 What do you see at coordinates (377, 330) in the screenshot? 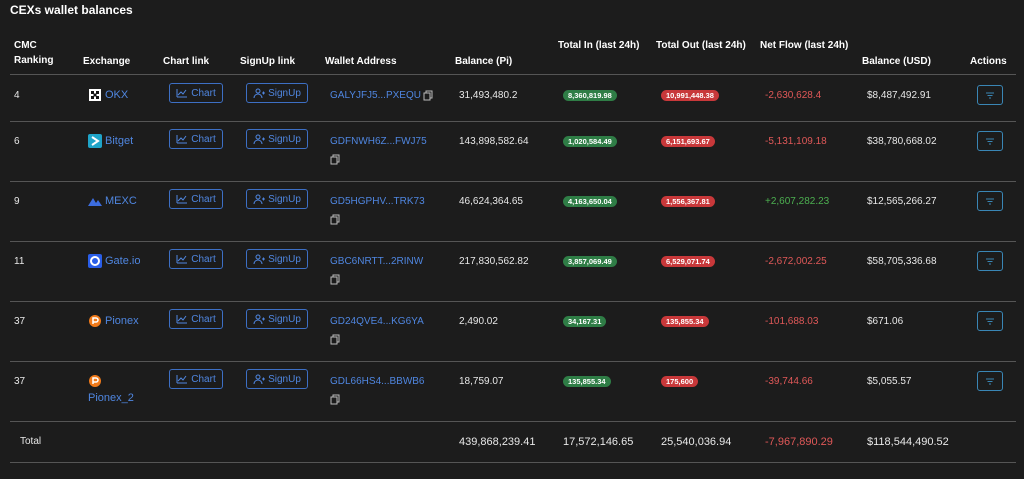
I see `wallet: GD24QVE4...KG6YA` at bounding box center [377, 330].